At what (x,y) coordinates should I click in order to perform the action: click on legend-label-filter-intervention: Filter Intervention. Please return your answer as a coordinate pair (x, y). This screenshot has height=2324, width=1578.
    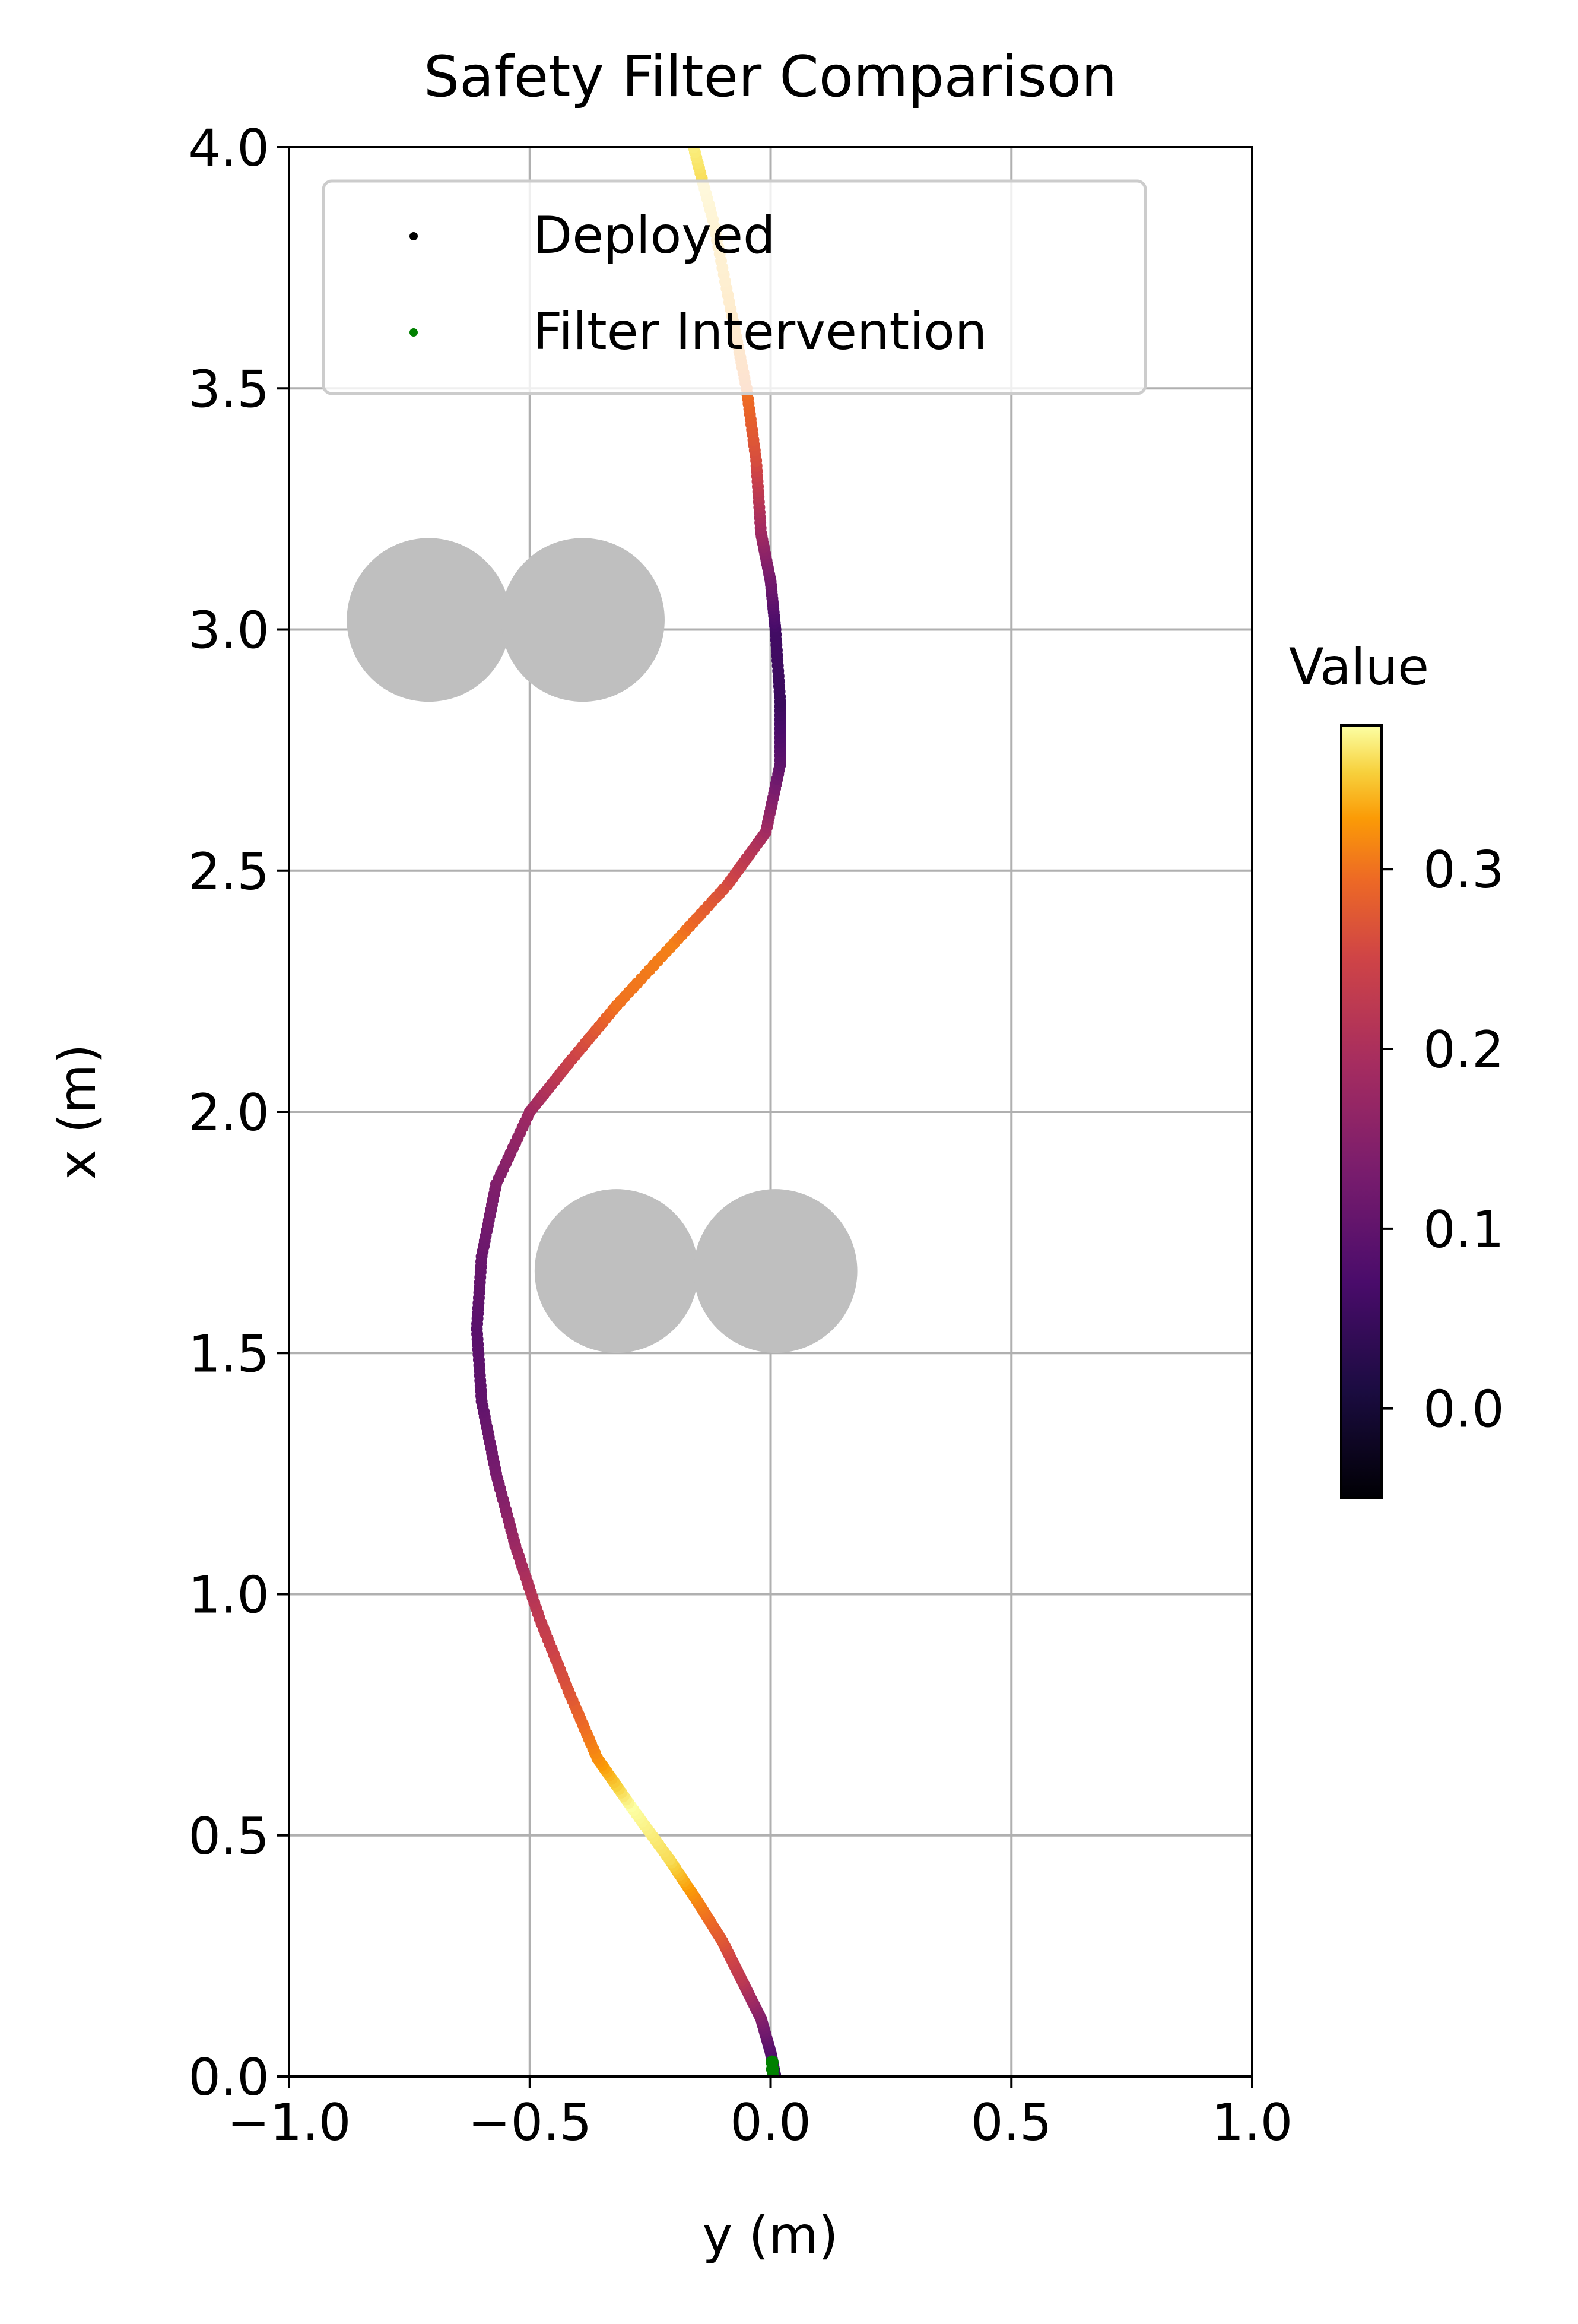
    Looking at the image, I should click on (760, 332).